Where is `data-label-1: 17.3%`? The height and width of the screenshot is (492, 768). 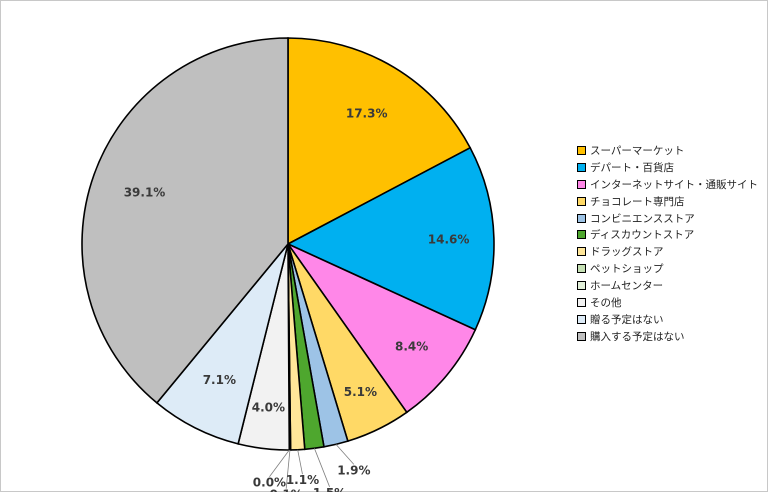 data-label-1: 17.3% is located at coordinates (367, 113).